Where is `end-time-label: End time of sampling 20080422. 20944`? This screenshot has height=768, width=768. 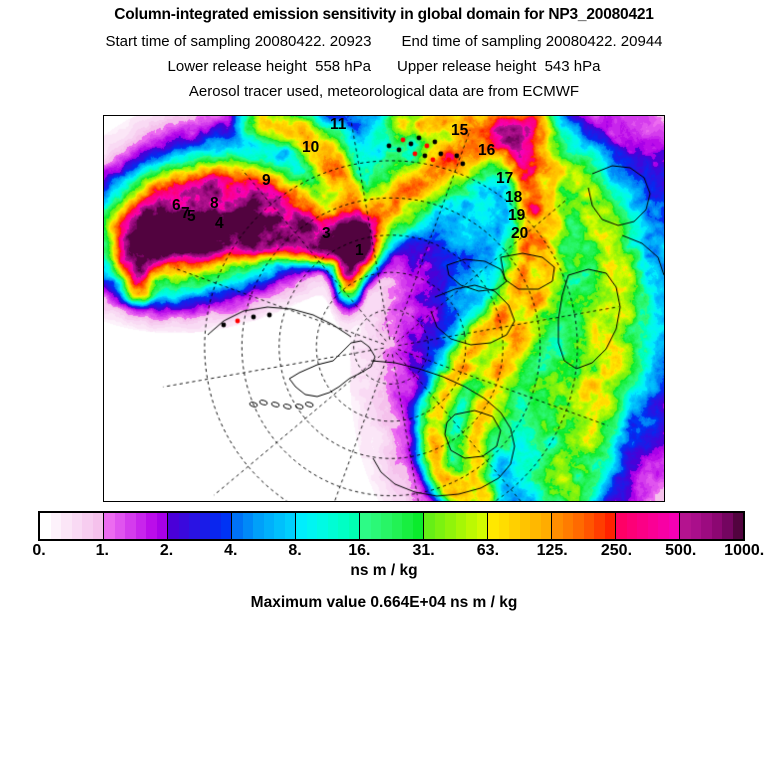
end-time-label: End time of sampling 20080422. 20944 is located at coordinates (532, 41).